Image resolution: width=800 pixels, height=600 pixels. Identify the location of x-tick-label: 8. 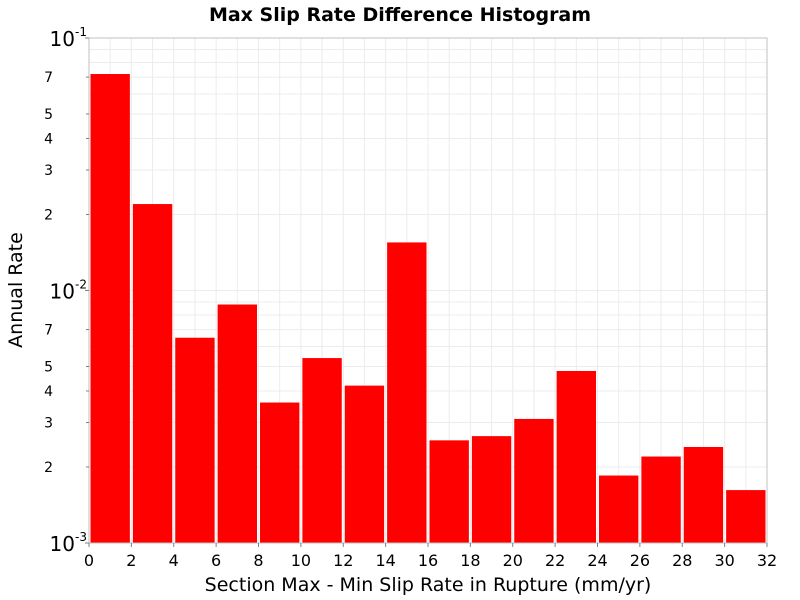
(258, 560).